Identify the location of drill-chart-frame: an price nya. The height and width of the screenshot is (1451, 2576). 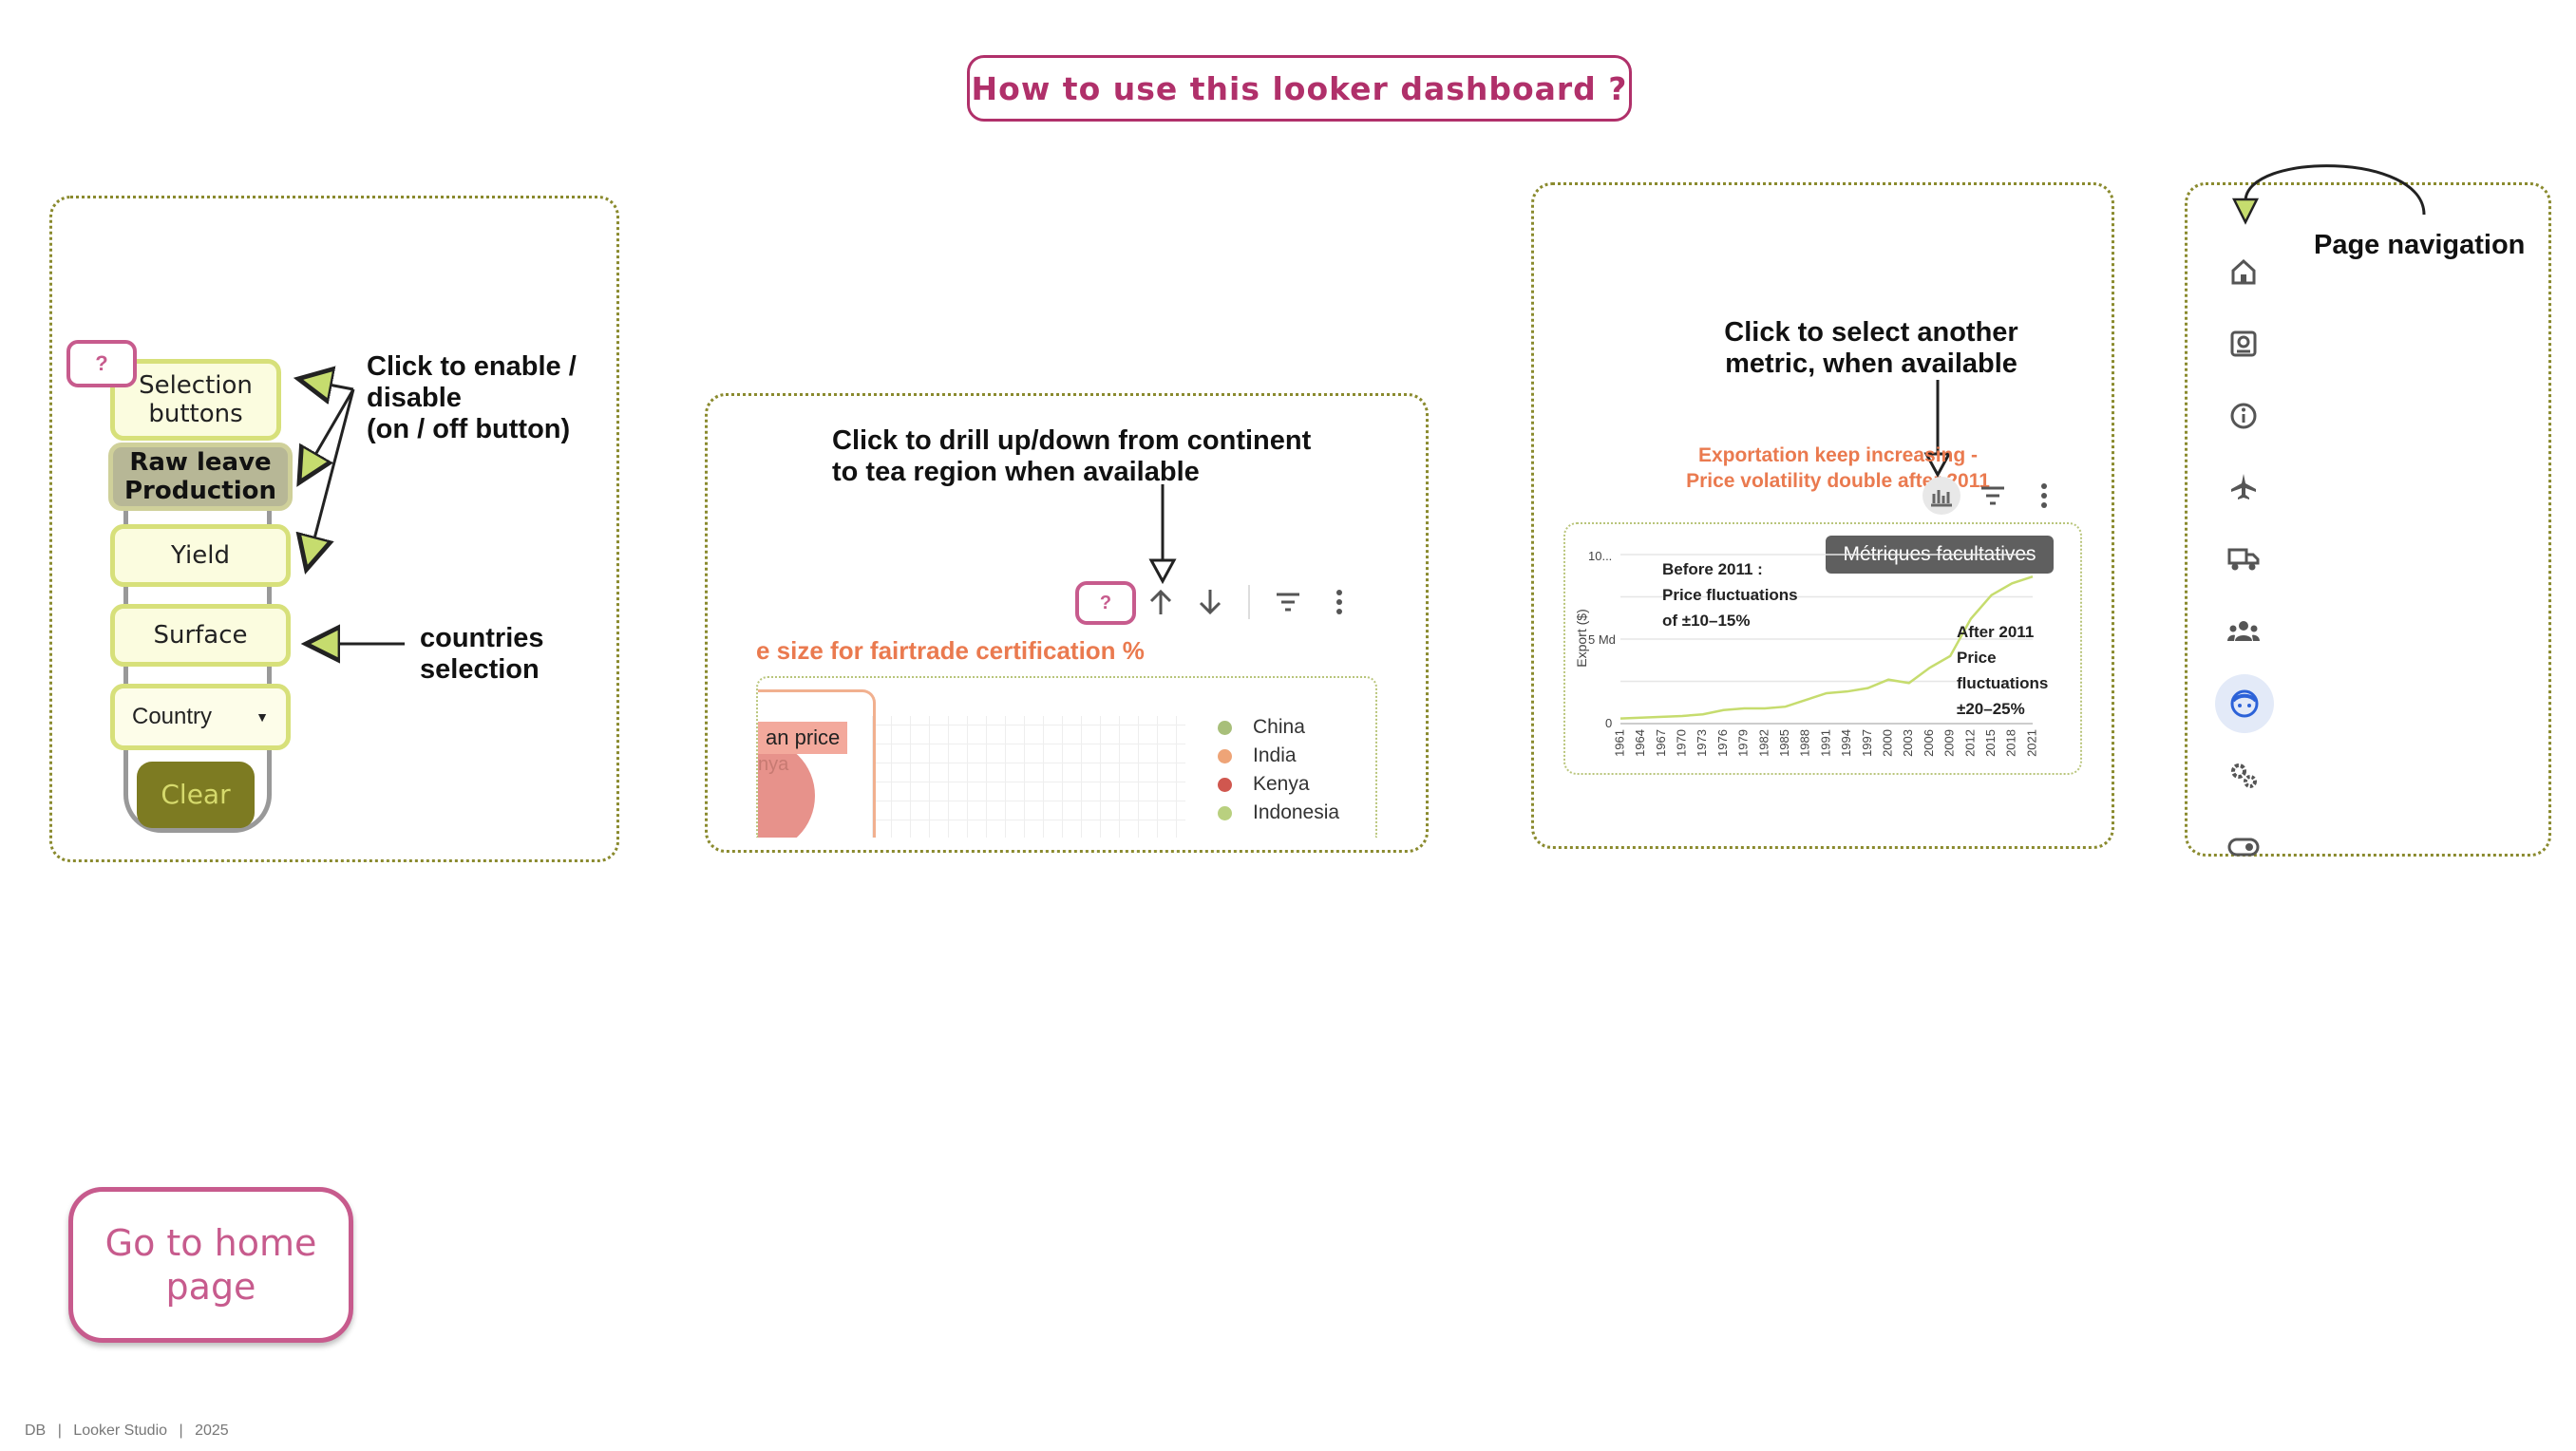
(1066, 757).